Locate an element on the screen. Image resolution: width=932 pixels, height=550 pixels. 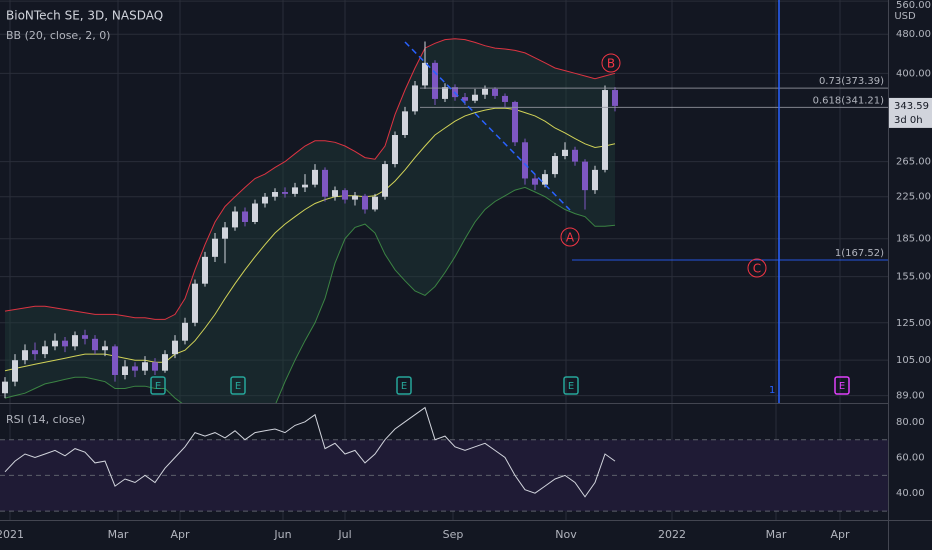
y-tick-label: 560.00 is located at coordinates (913, 5).